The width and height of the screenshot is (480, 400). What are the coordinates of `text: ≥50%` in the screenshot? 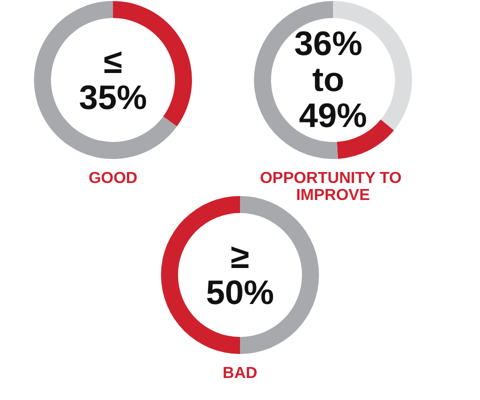 It's located at (240, 275).